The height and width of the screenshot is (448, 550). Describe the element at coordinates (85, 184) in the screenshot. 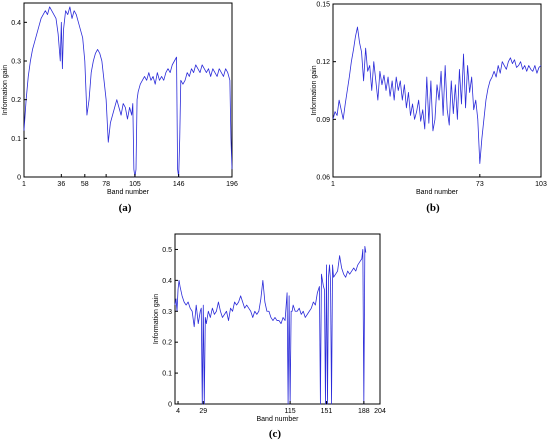

I see `x-tick-label: 58` at that location.